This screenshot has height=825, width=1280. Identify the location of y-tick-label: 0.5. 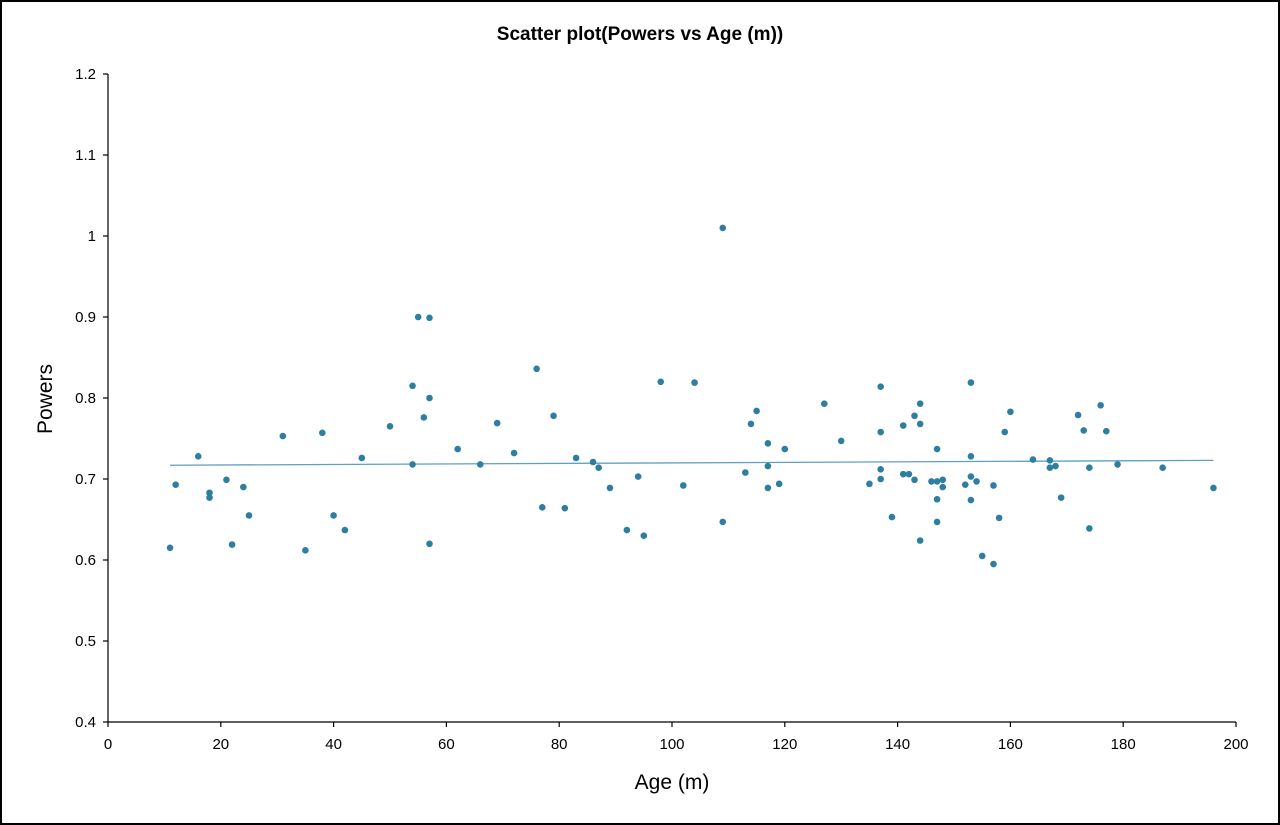
(85, 641).